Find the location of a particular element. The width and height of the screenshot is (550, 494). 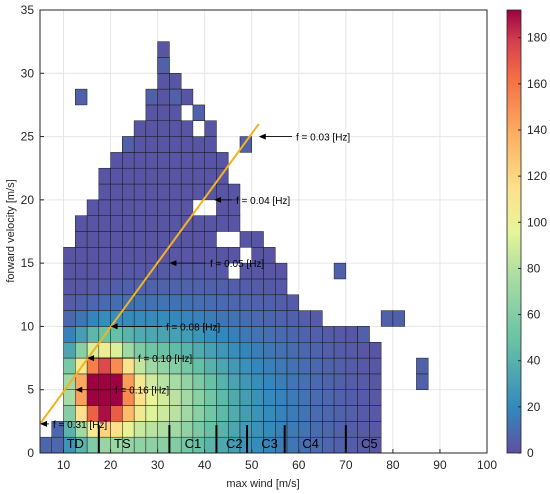

colorbar-tick-label: 0 is located at coordinates (530, 453).